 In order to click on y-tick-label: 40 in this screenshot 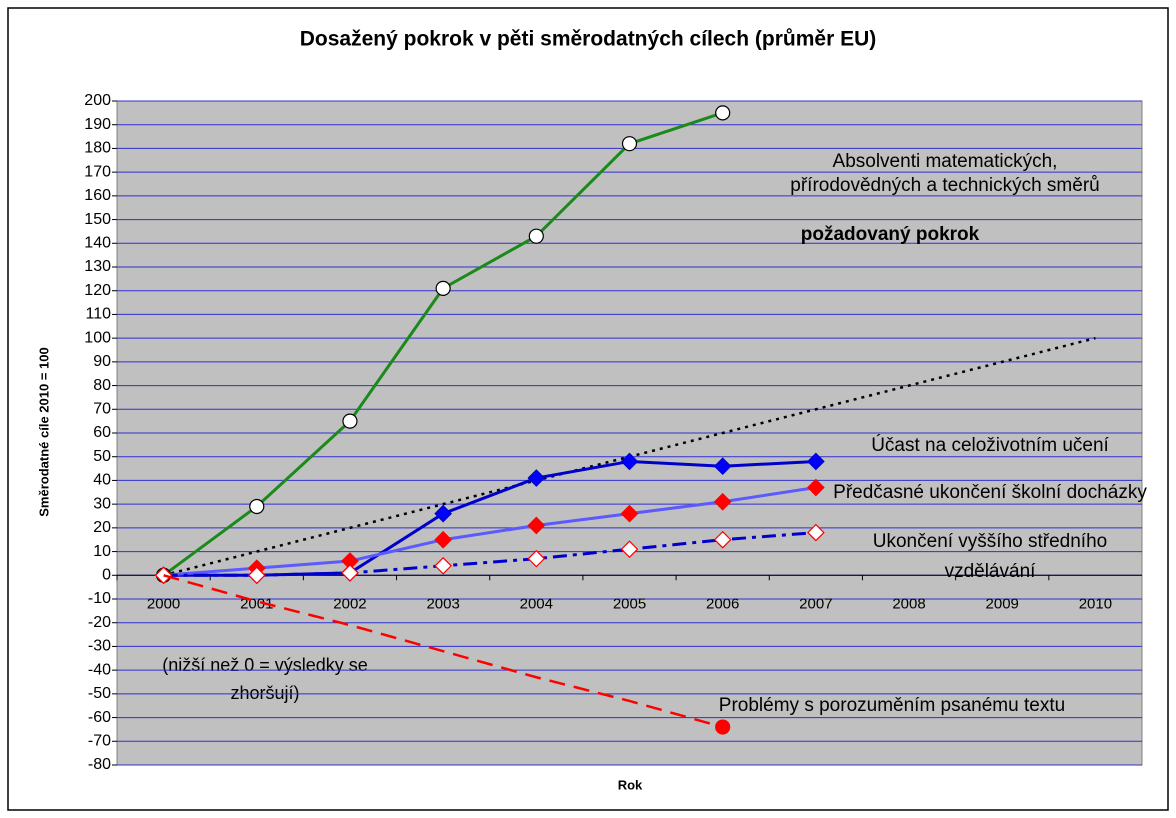, I will do `click(102, 480)`.